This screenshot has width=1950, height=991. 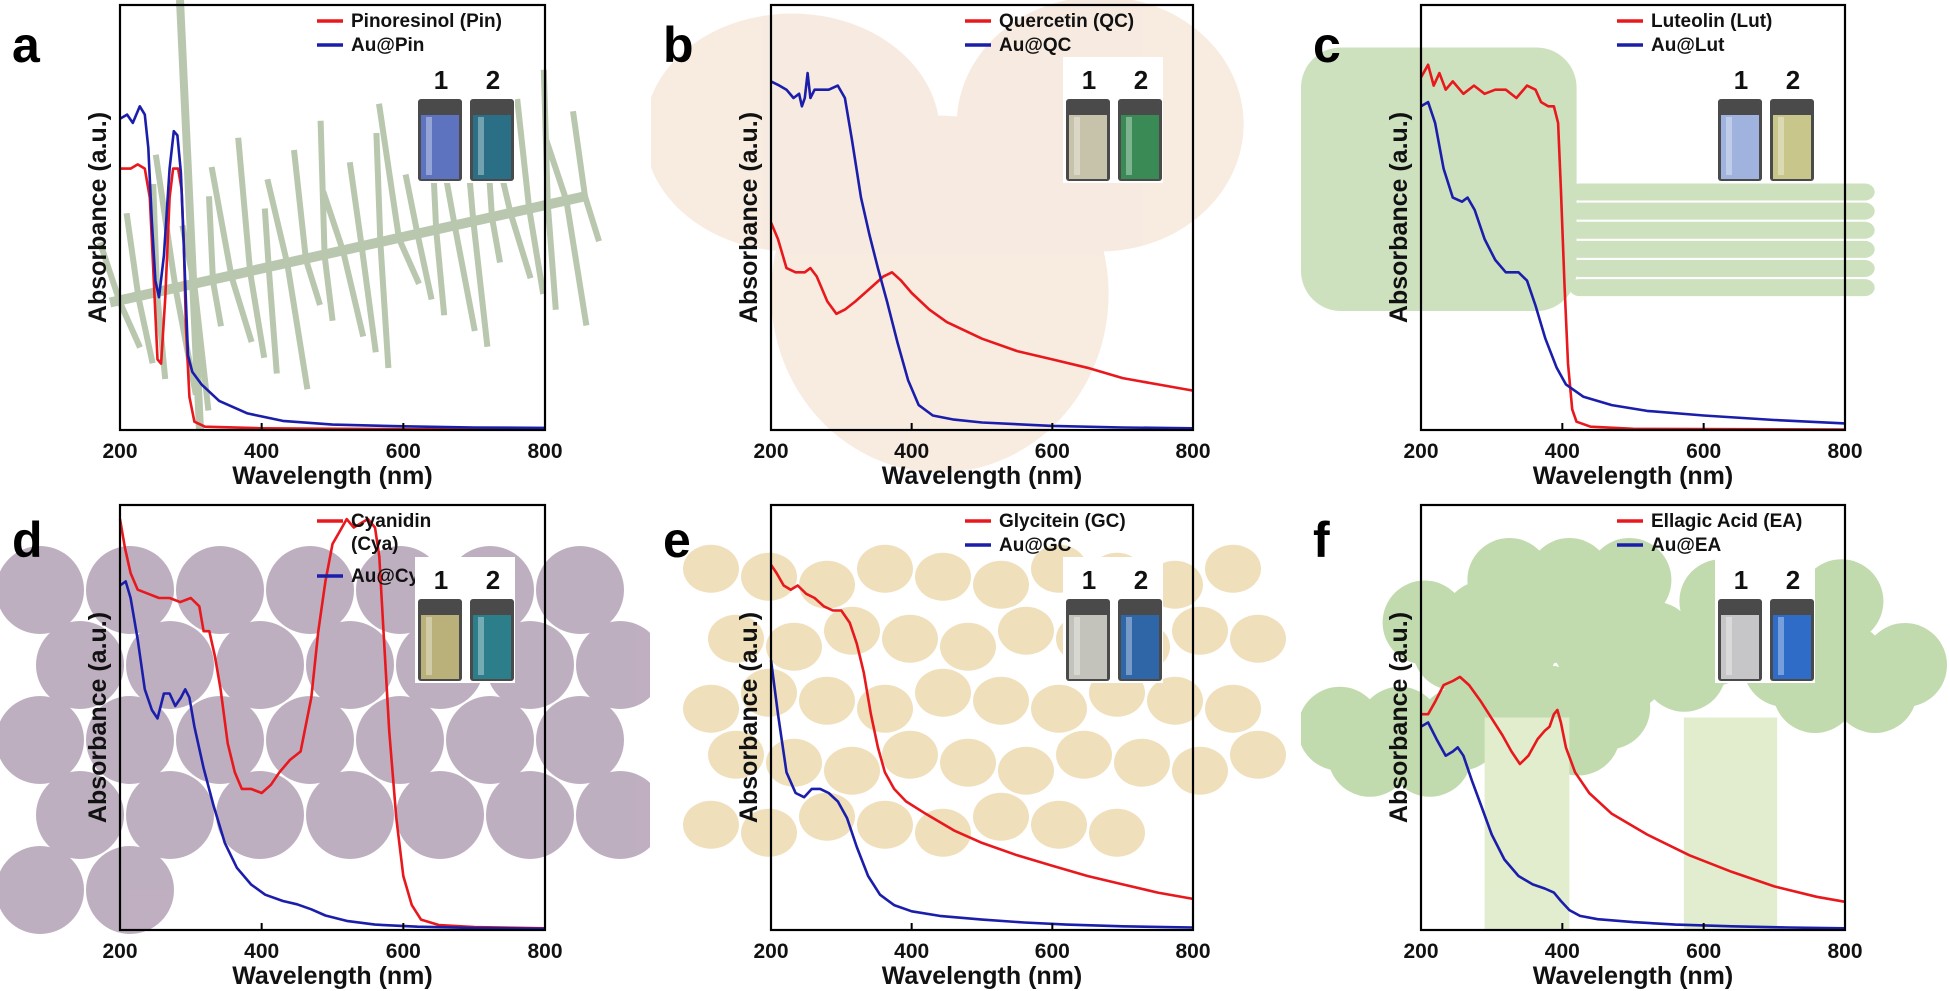 What do you see at coordinates (1711, 21) in the screenshot?
I see `legend-label: Luteolin (Lut)` at bounding box center [1711, 21].